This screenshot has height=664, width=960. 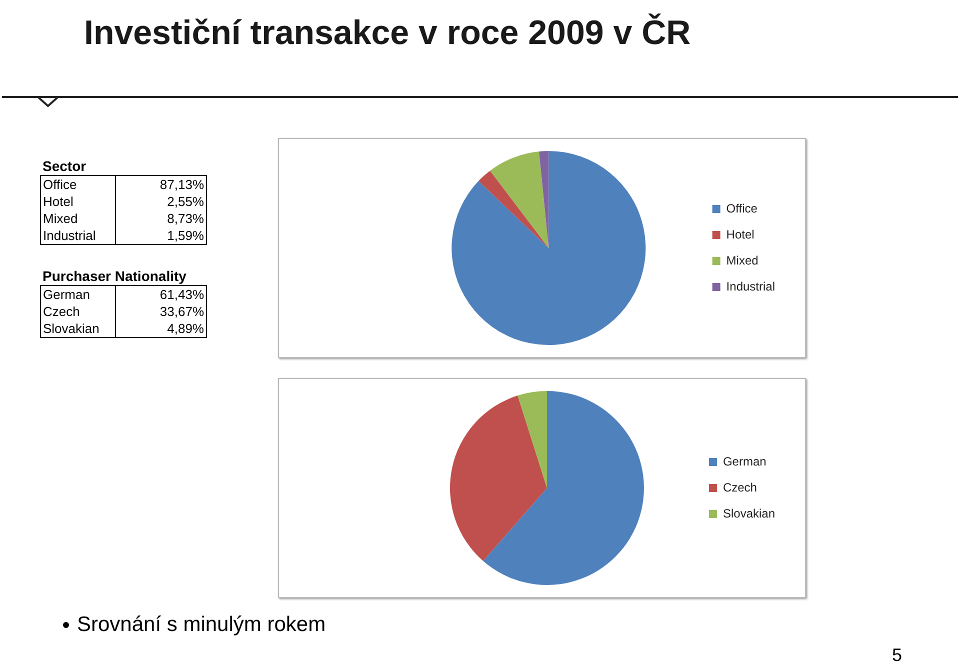 I want to click on text: 4,89%, so click(x=185, y=328).